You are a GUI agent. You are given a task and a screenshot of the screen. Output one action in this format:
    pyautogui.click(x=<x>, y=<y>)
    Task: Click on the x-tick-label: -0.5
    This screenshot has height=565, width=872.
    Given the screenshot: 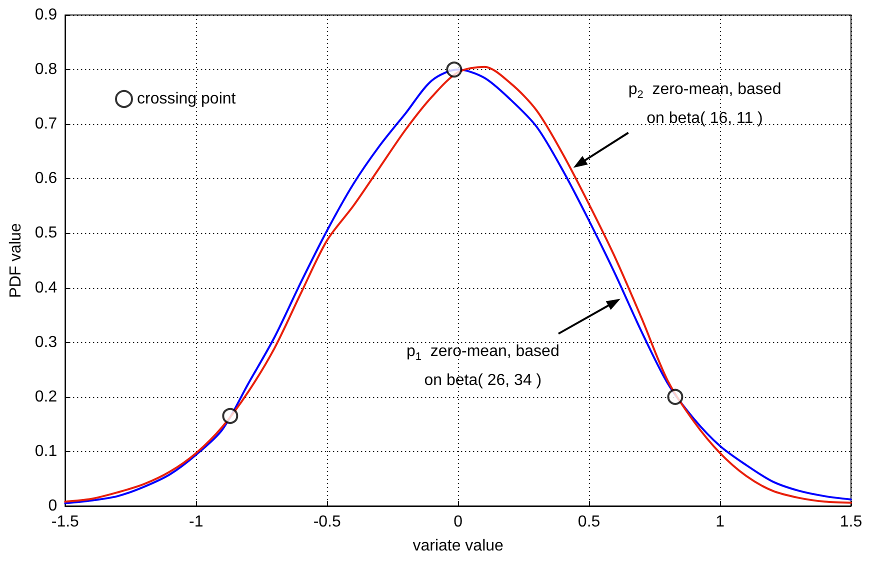 What is the action you would take?
    pyautogui.click(x=327, y=522)
    